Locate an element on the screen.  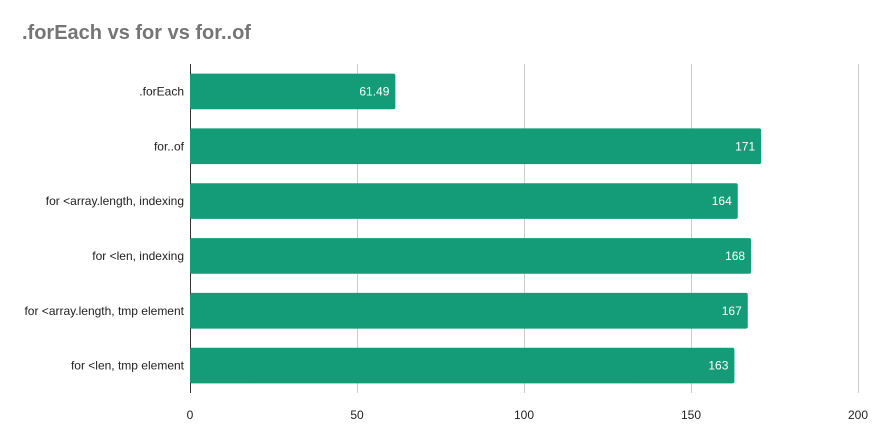
category-label: for..of is located at coordinates (169, 146).